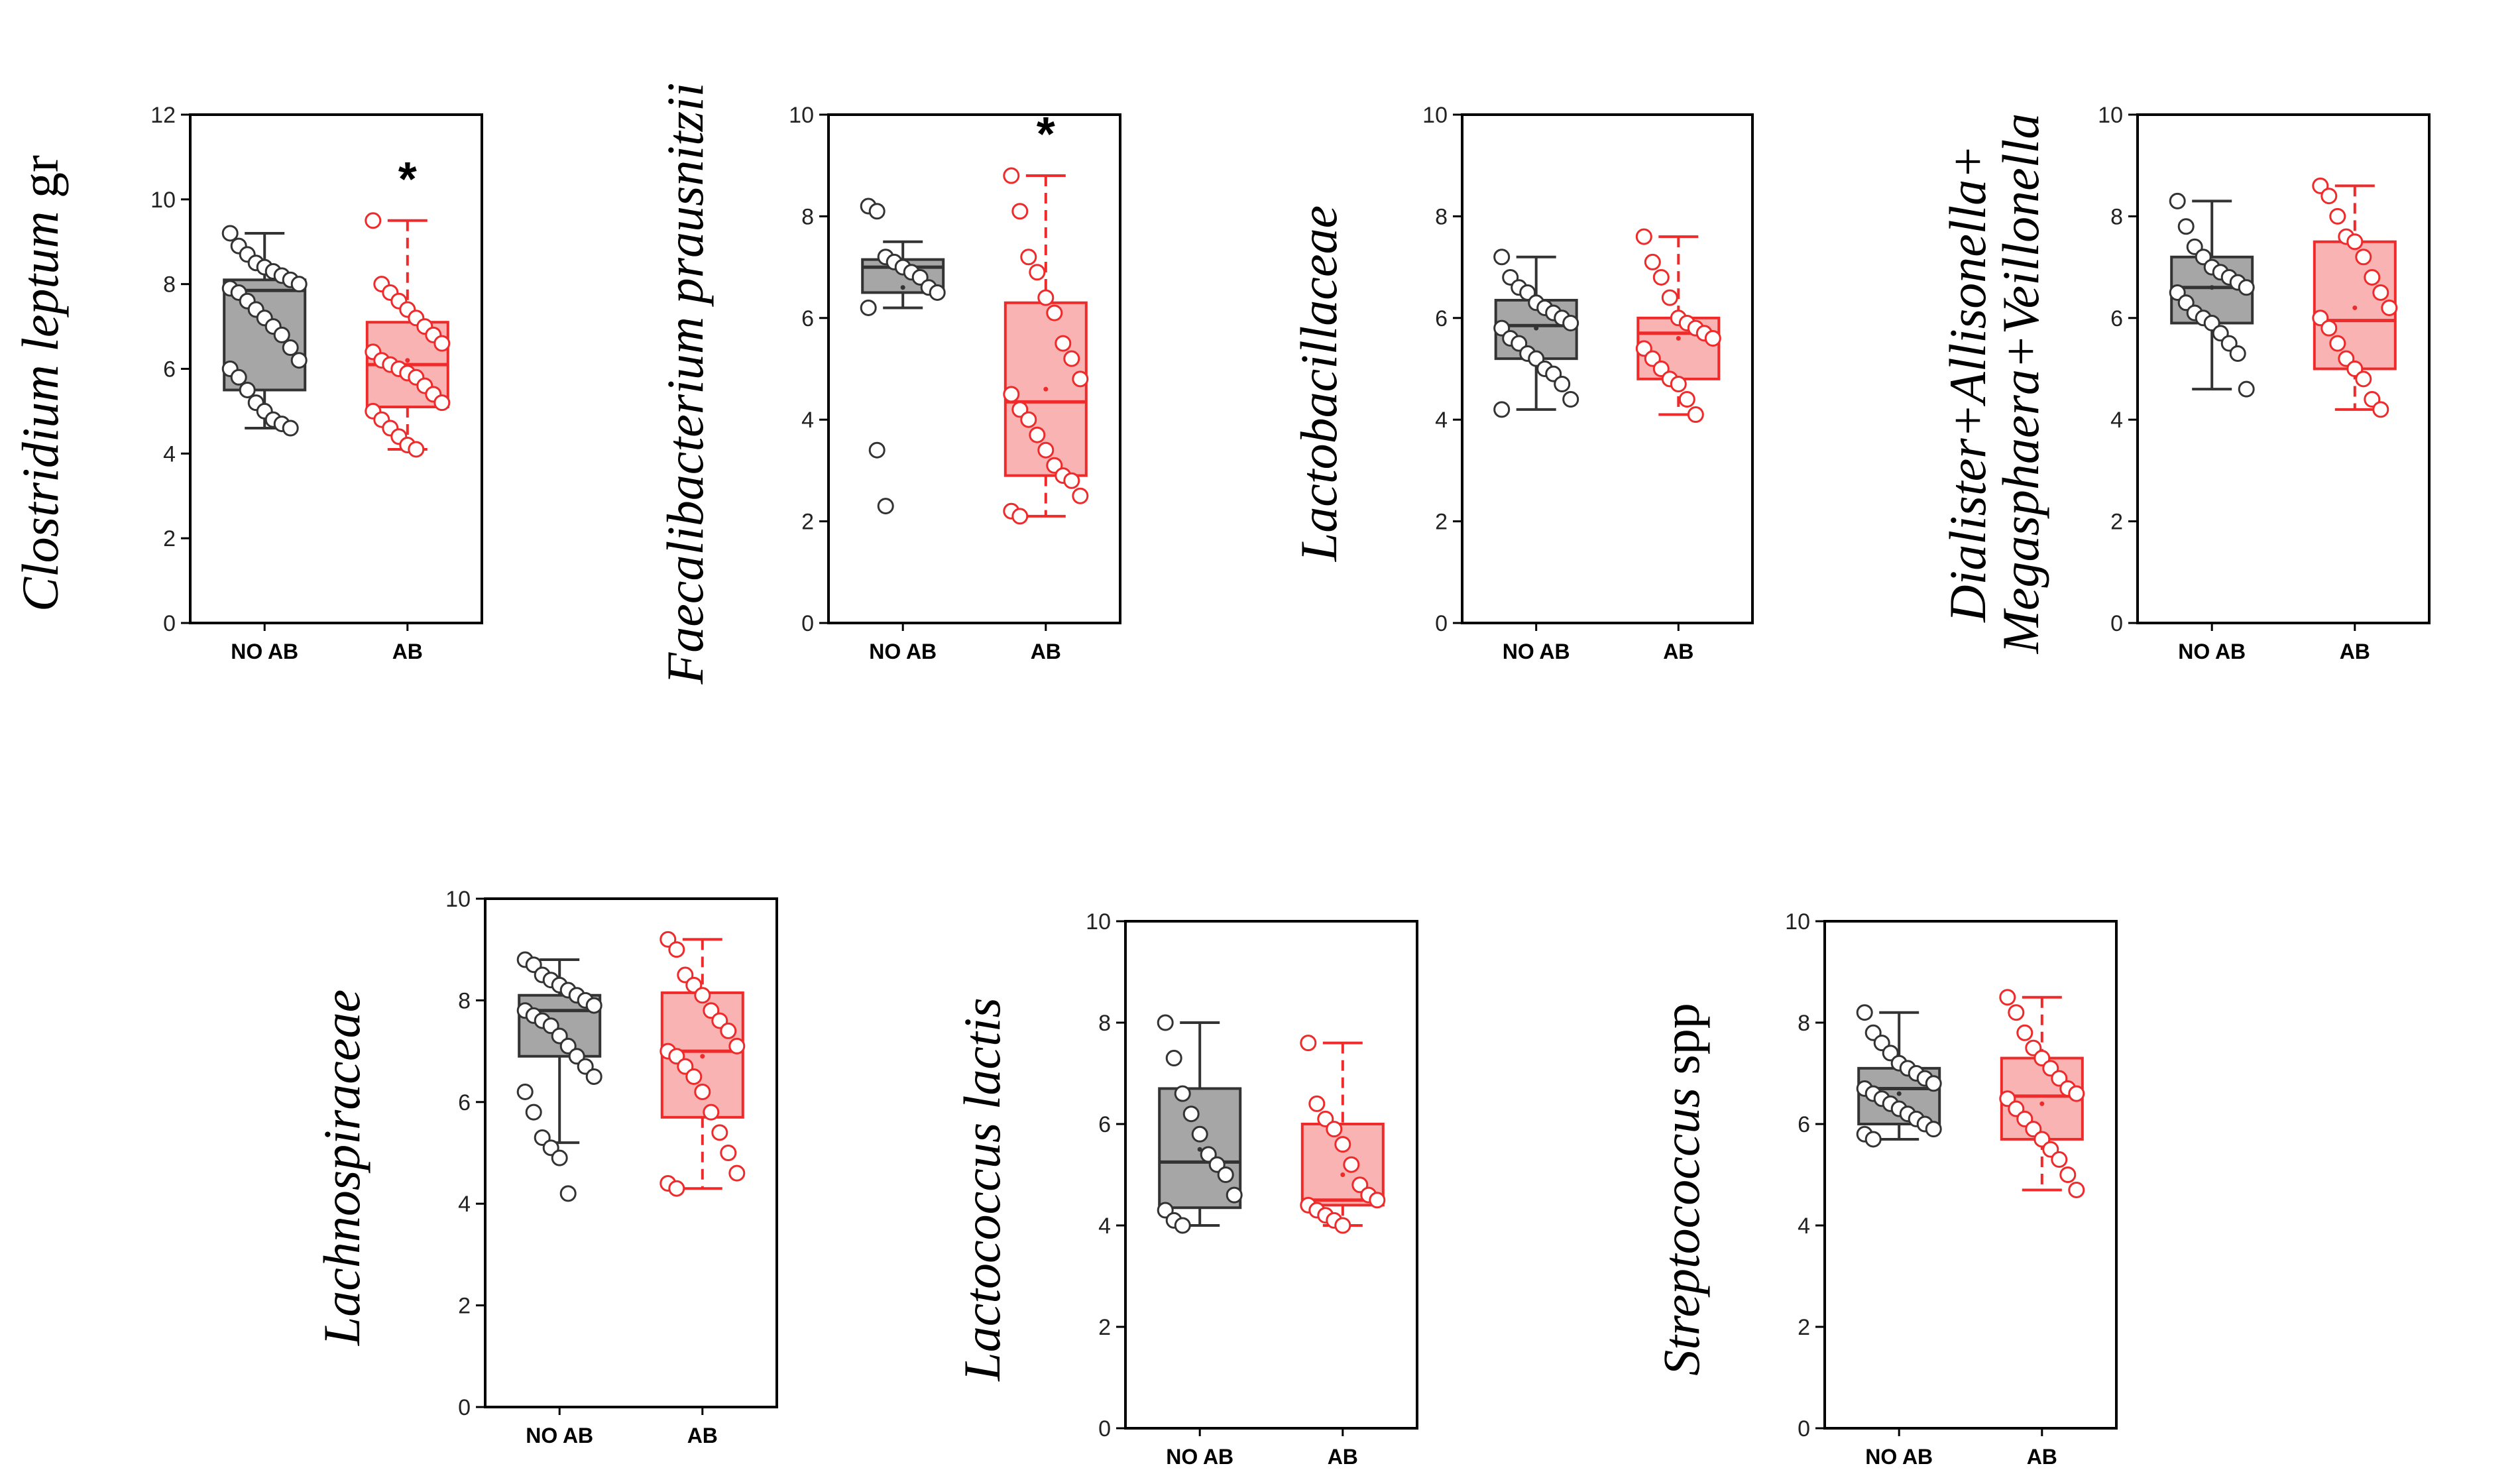 The height and width of the screenshot is (1470, 2520). Describe the element at coordinates (1522, 383) in the screenshot. I see `chart-panel-3: 0 2 4 6 8 10 NO AB AB Lactobacillaceae` at that location.